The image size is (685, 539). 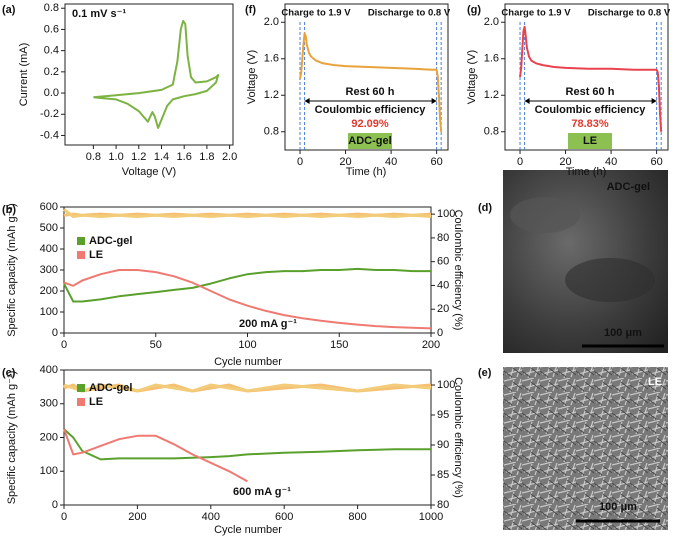 I want to click on annotation: 92.09%, so click(x=370, y=124).